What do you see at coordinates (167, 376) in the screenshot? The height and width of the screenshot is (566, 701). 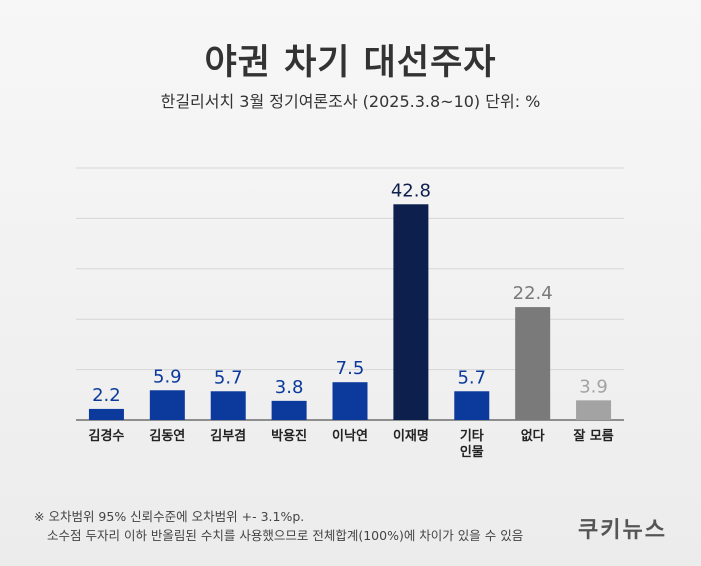 I see `data-label: 5.9` at bounding box center [167, 376].